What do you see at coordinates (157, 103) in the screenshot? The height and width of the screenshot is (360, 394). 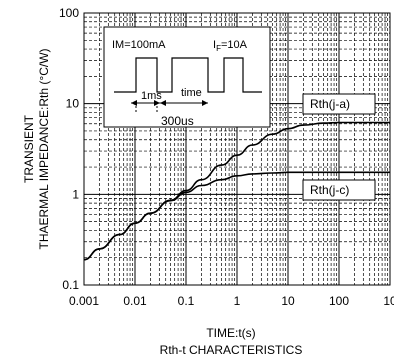 I see `ms-arrow-head-right` at bounding box center [157, 103].